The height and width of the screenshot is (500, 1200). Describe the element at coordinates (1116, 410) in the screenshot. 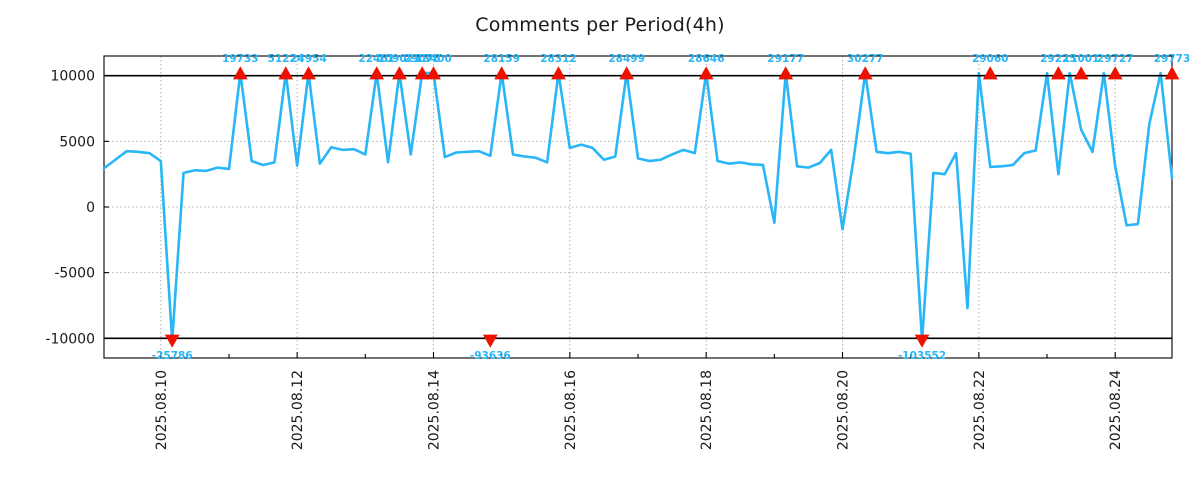

I see `x-tick-label: 2025.08.24` at that location.